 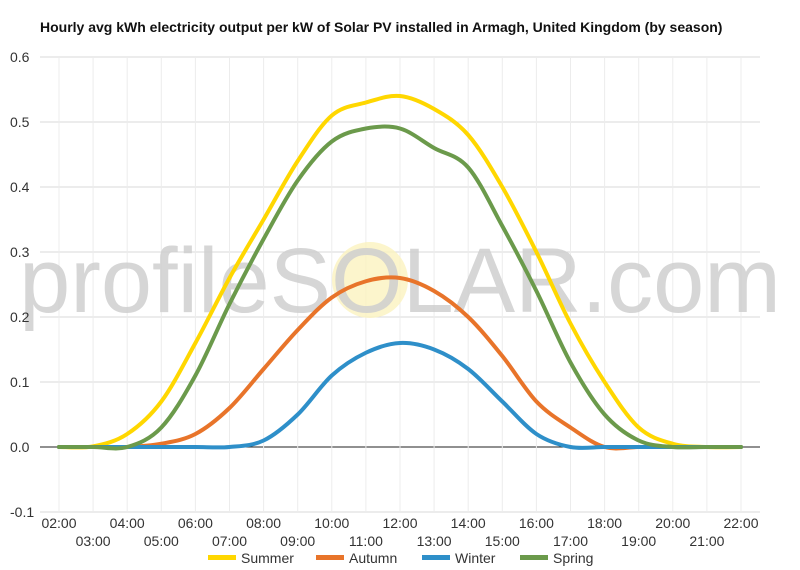 What do you see at coordinates (672, 523) in the screenshot?
I see `x-tick-label: 20:00` at bounding box center [672, 523].